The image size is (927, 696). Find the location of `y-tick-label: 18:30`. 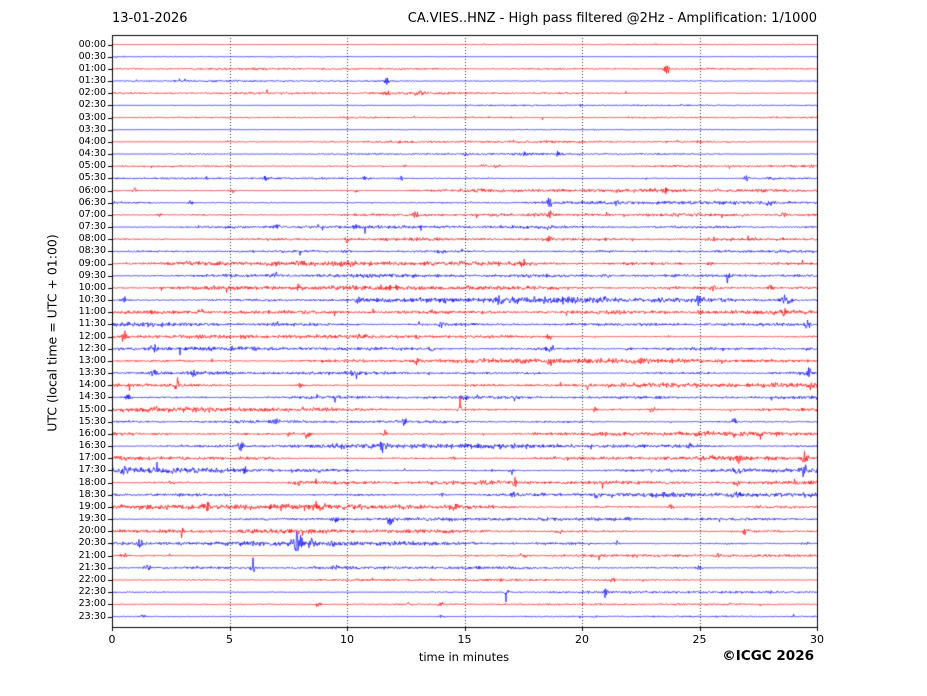

y-tick-label: 18:30 is located at coordinates (92, 494).